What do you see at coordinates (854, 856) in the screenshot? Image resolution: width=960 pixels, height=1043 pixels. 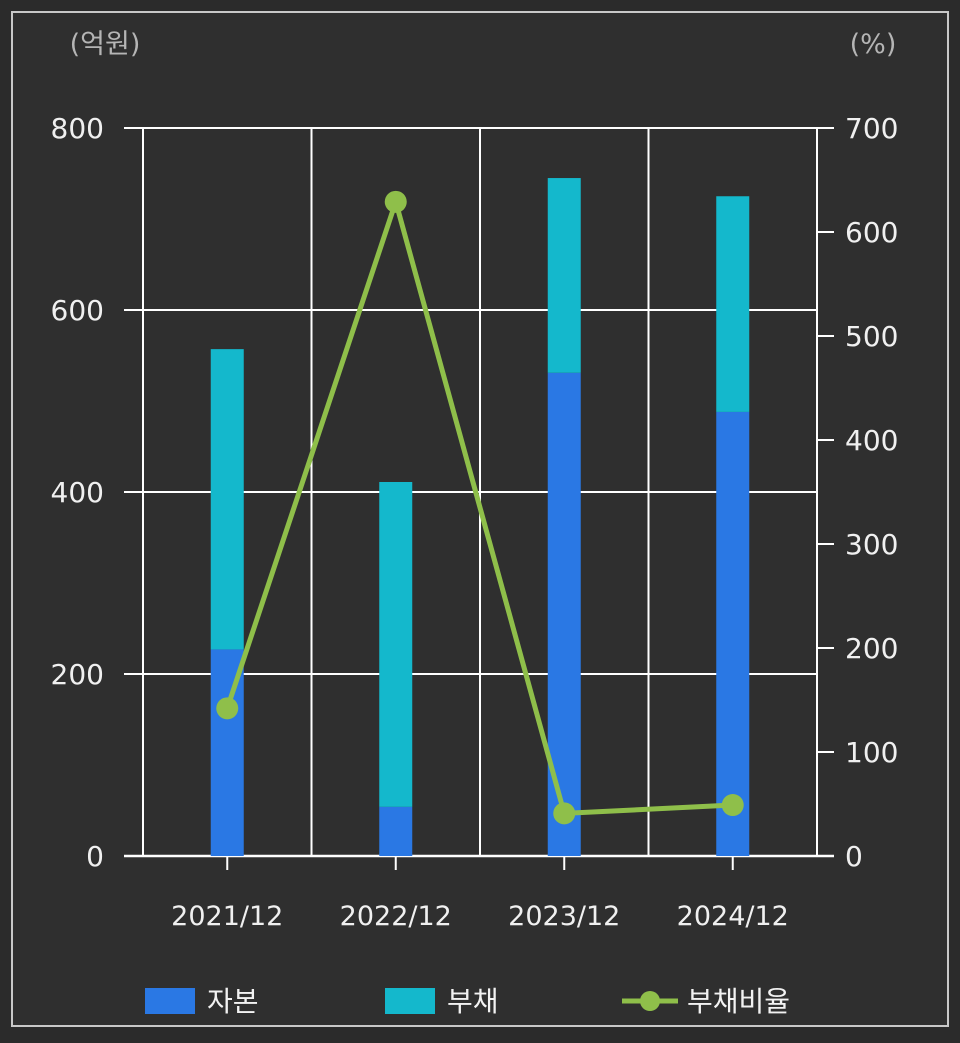 I see `right-tick-label: 0` at bounding box center [854, 856].